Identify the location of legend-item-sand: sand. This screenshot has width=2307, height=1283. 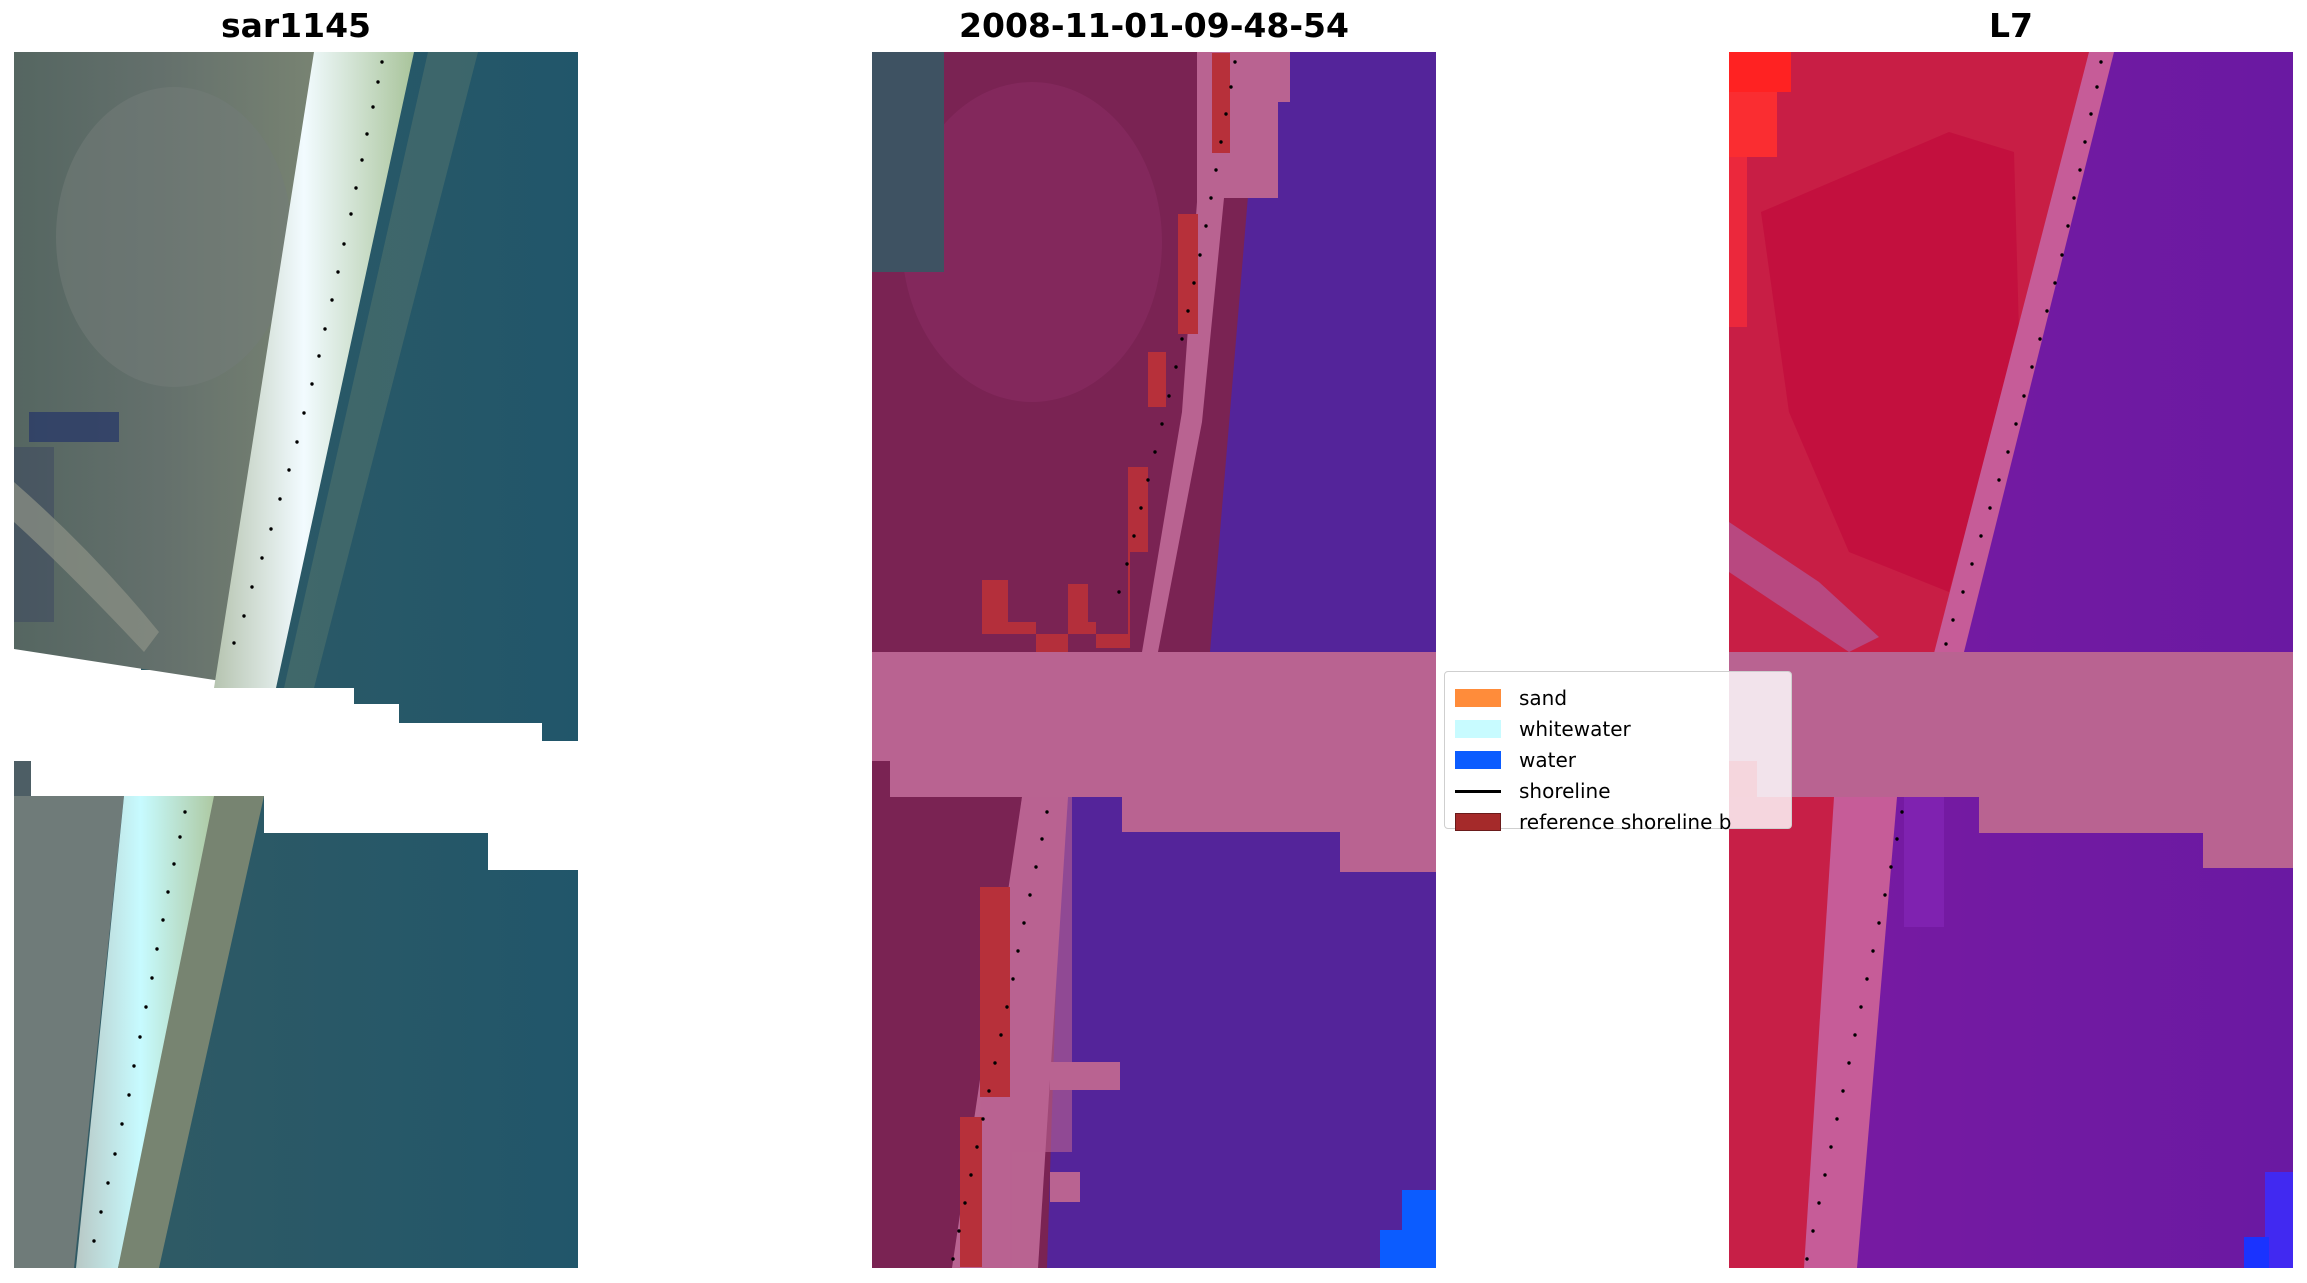
(1511, 698).